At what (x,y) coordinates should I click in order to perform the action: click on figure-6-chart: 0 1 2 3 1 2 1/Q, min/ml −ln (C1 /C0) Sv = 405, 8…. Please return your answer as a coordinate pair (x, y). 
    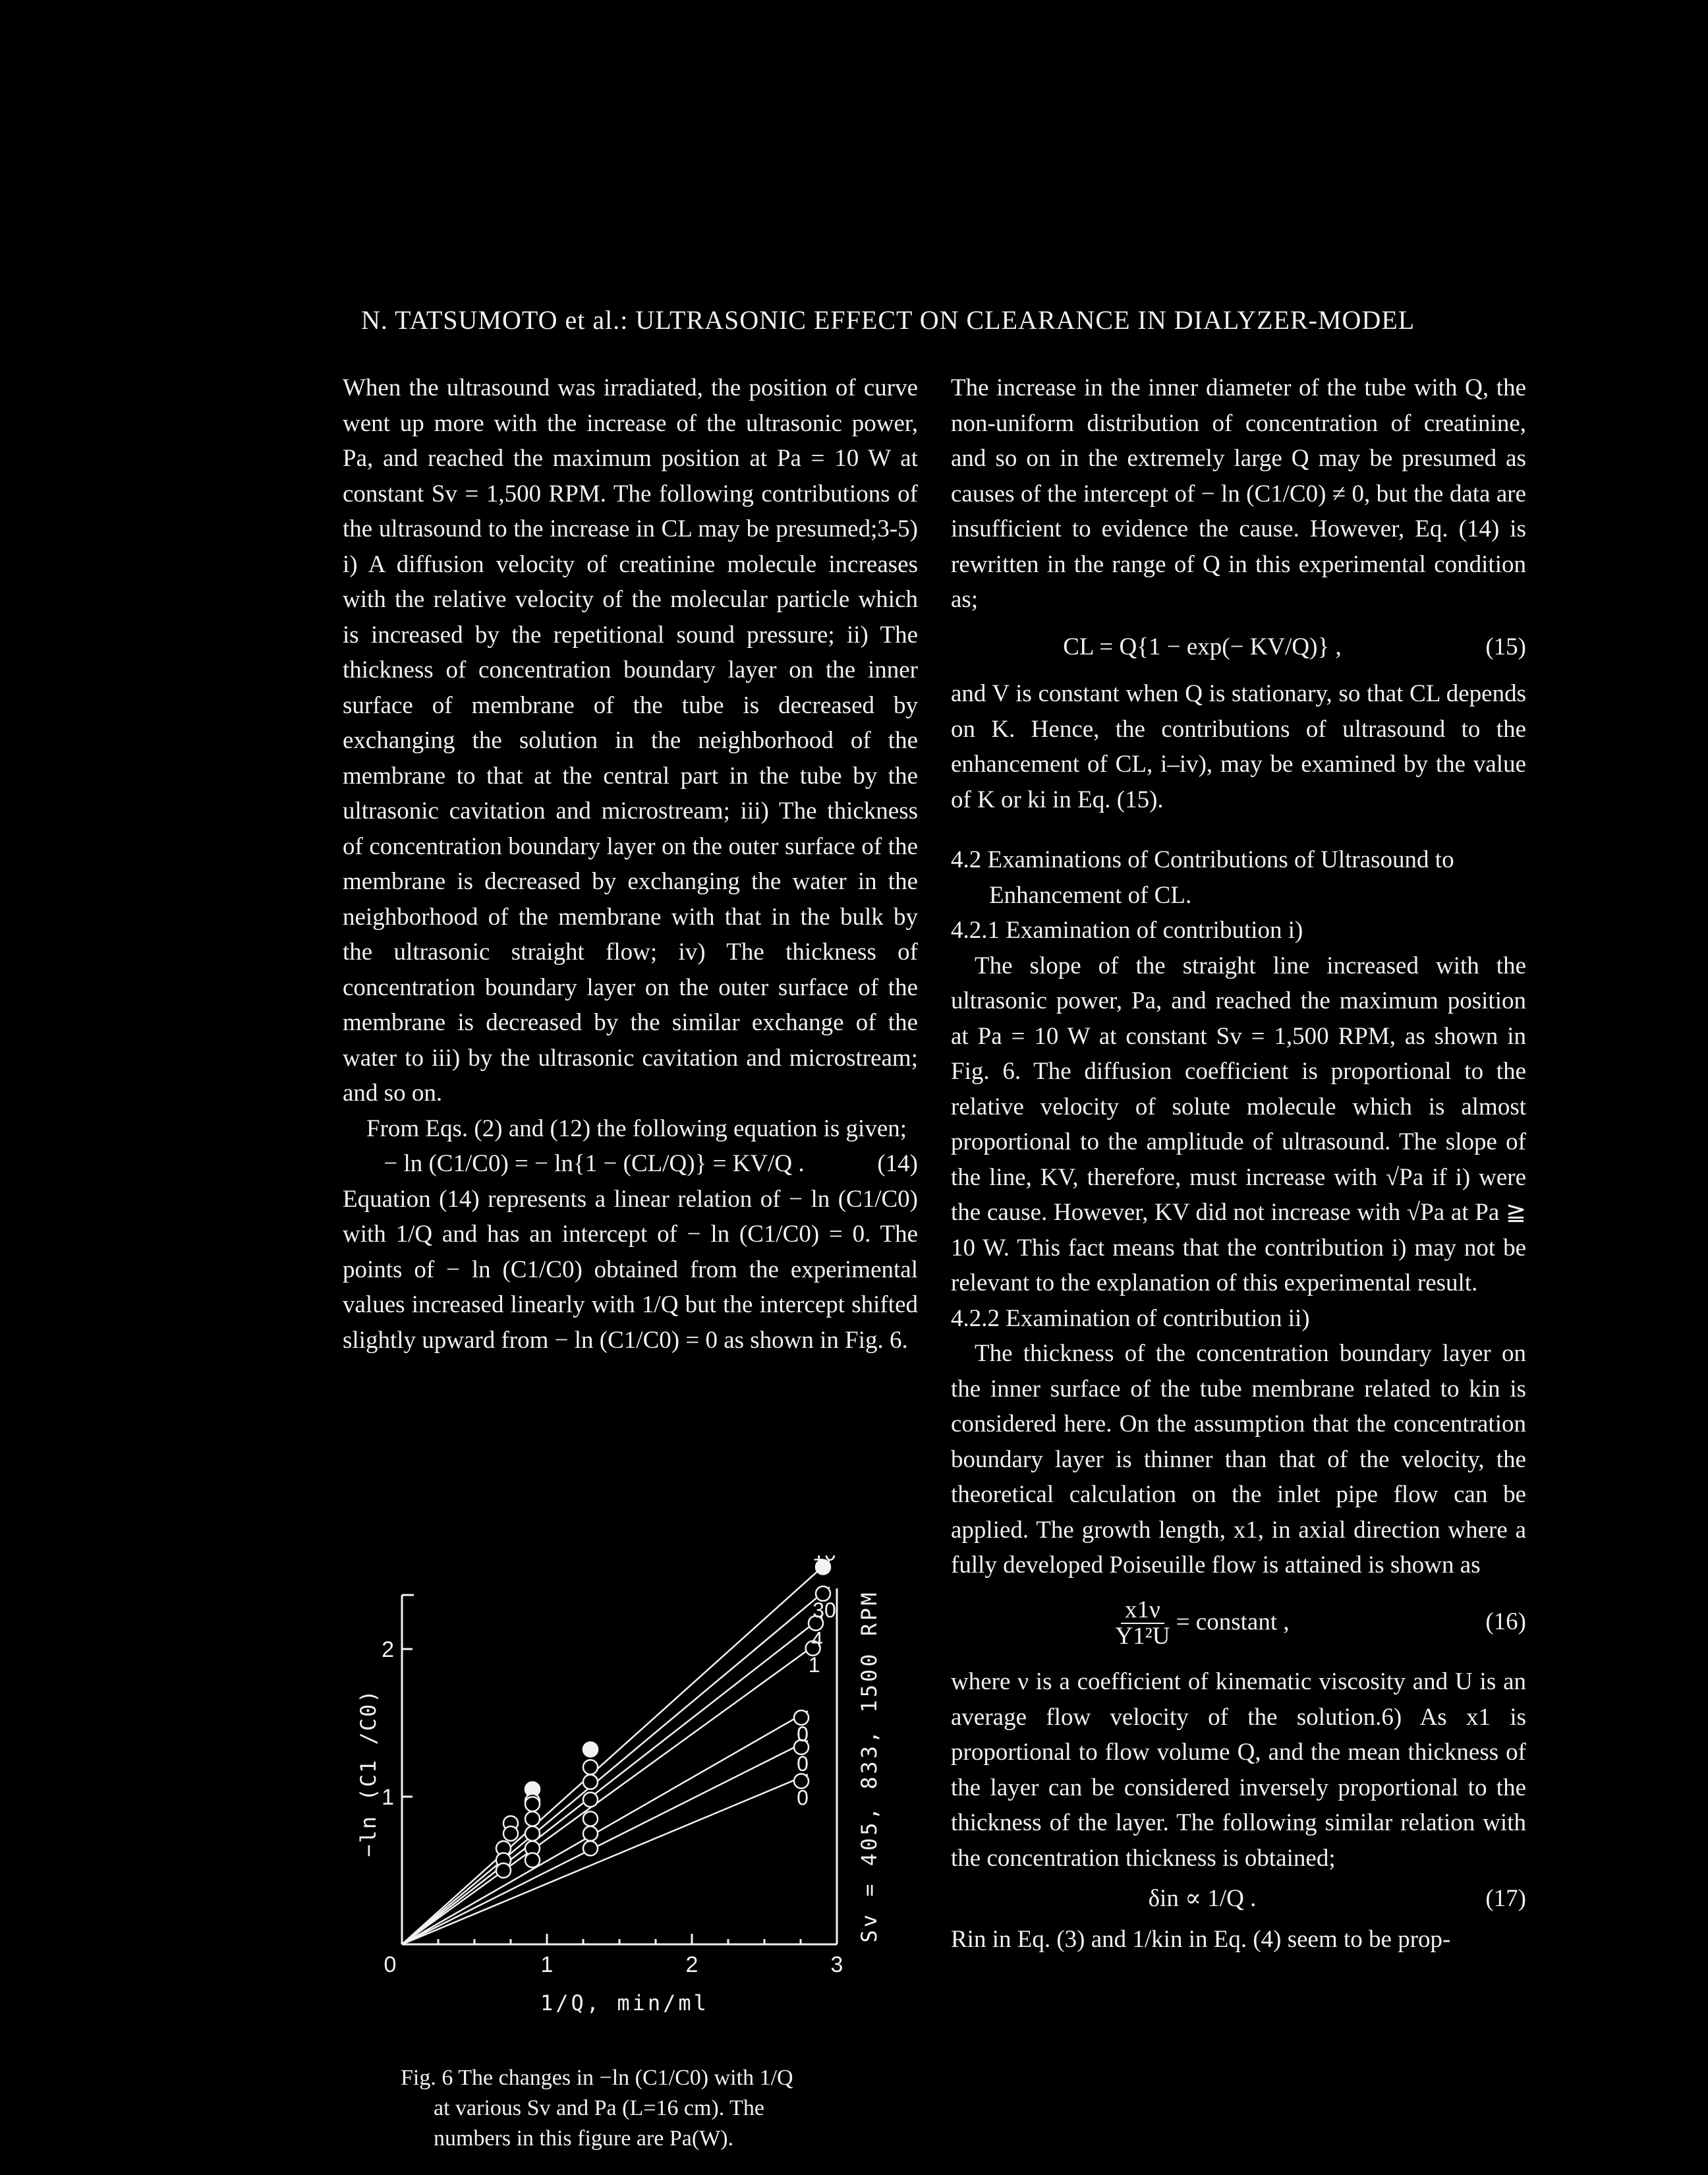
    Looking at the image, I should click on (619, 1779).